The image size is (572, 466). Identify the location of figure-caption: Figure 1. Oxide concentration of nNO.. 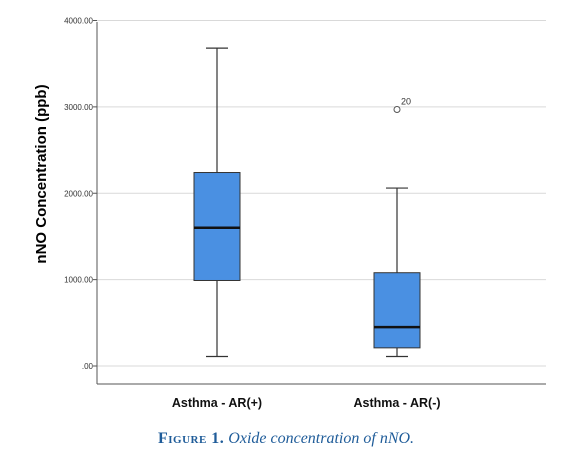
(286, 439).